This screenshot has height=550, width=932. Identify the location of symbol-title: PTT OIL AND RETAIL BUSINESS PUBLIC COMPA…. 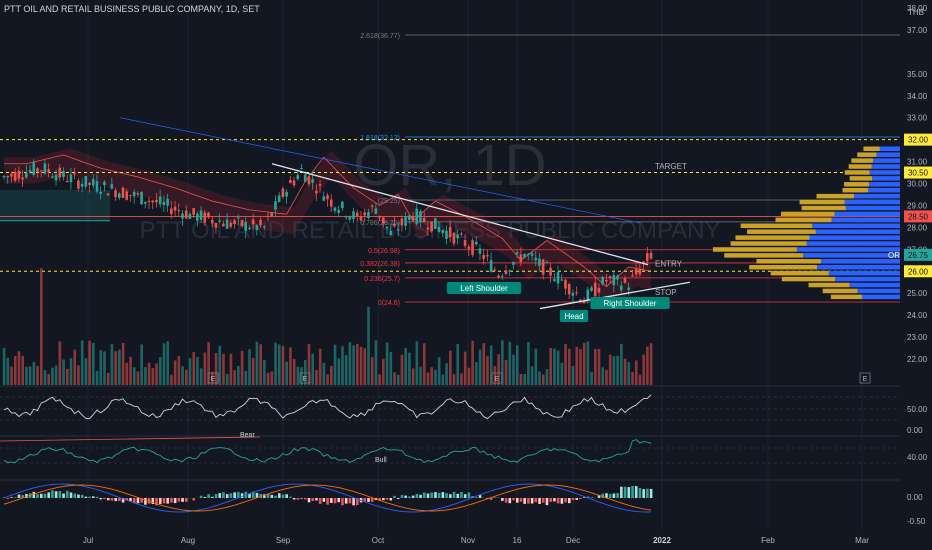
(132, 9).